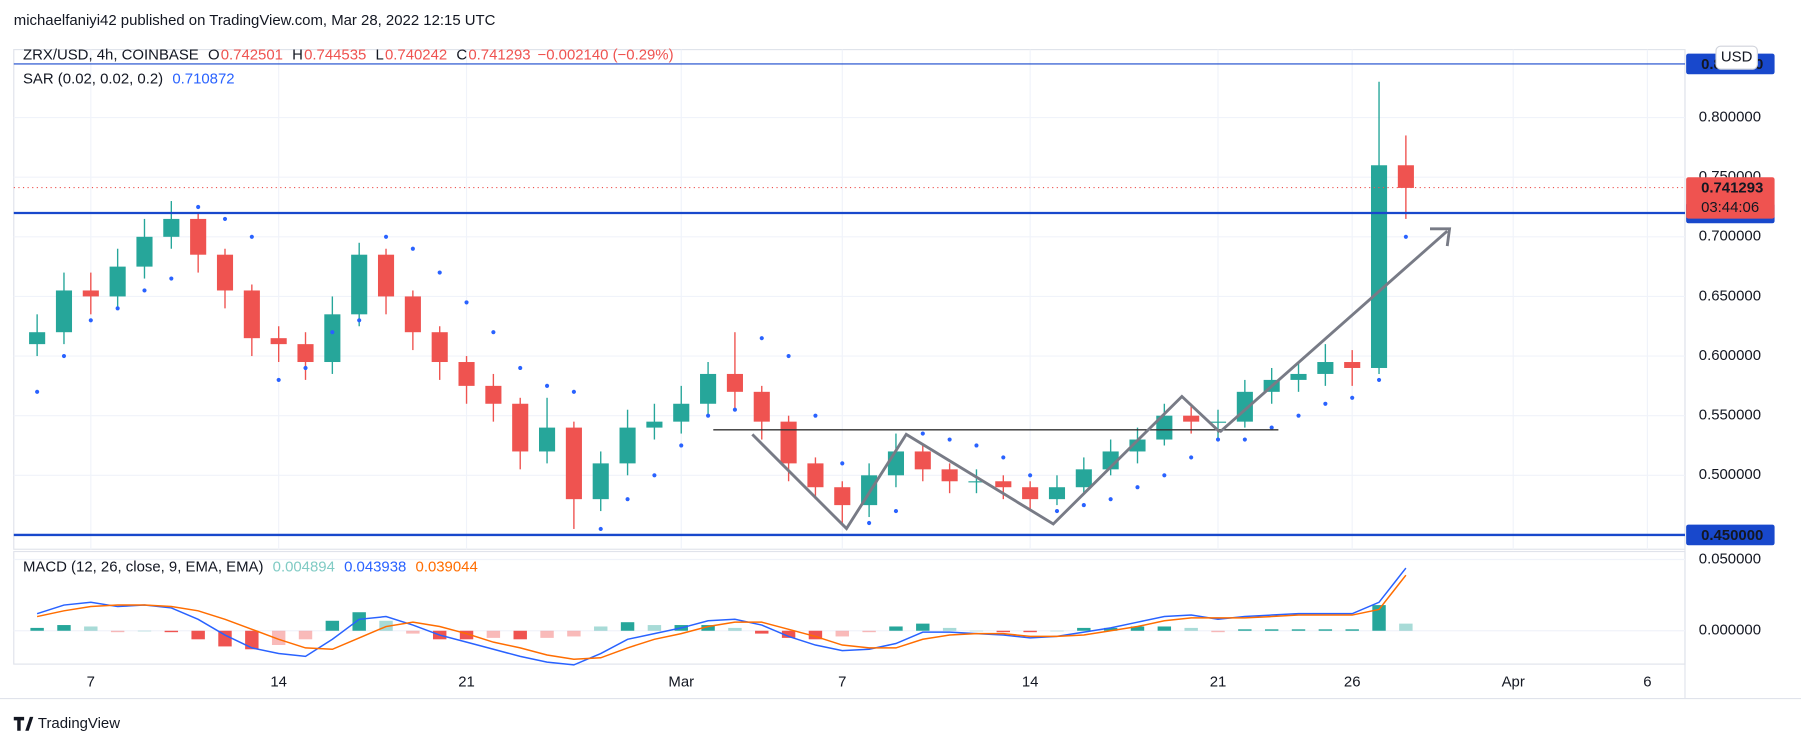 The image size is (1801, 747). I want to click on pane-frame, so click(849, 607).